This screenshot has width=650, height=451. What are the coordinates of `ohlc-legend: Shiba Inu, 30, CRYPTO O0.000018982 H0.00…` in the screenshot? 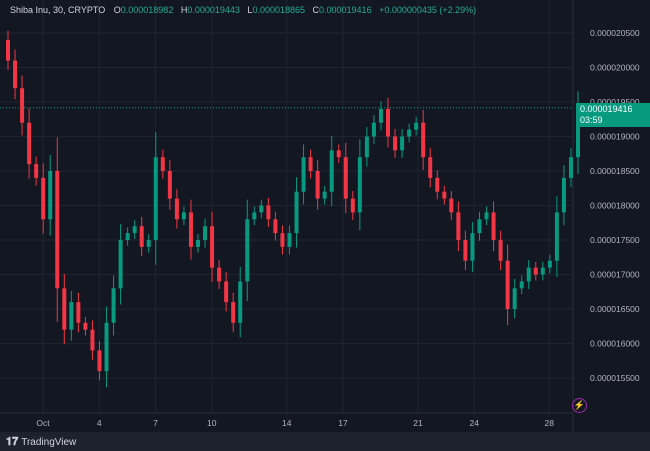 It's located at (245, 10).